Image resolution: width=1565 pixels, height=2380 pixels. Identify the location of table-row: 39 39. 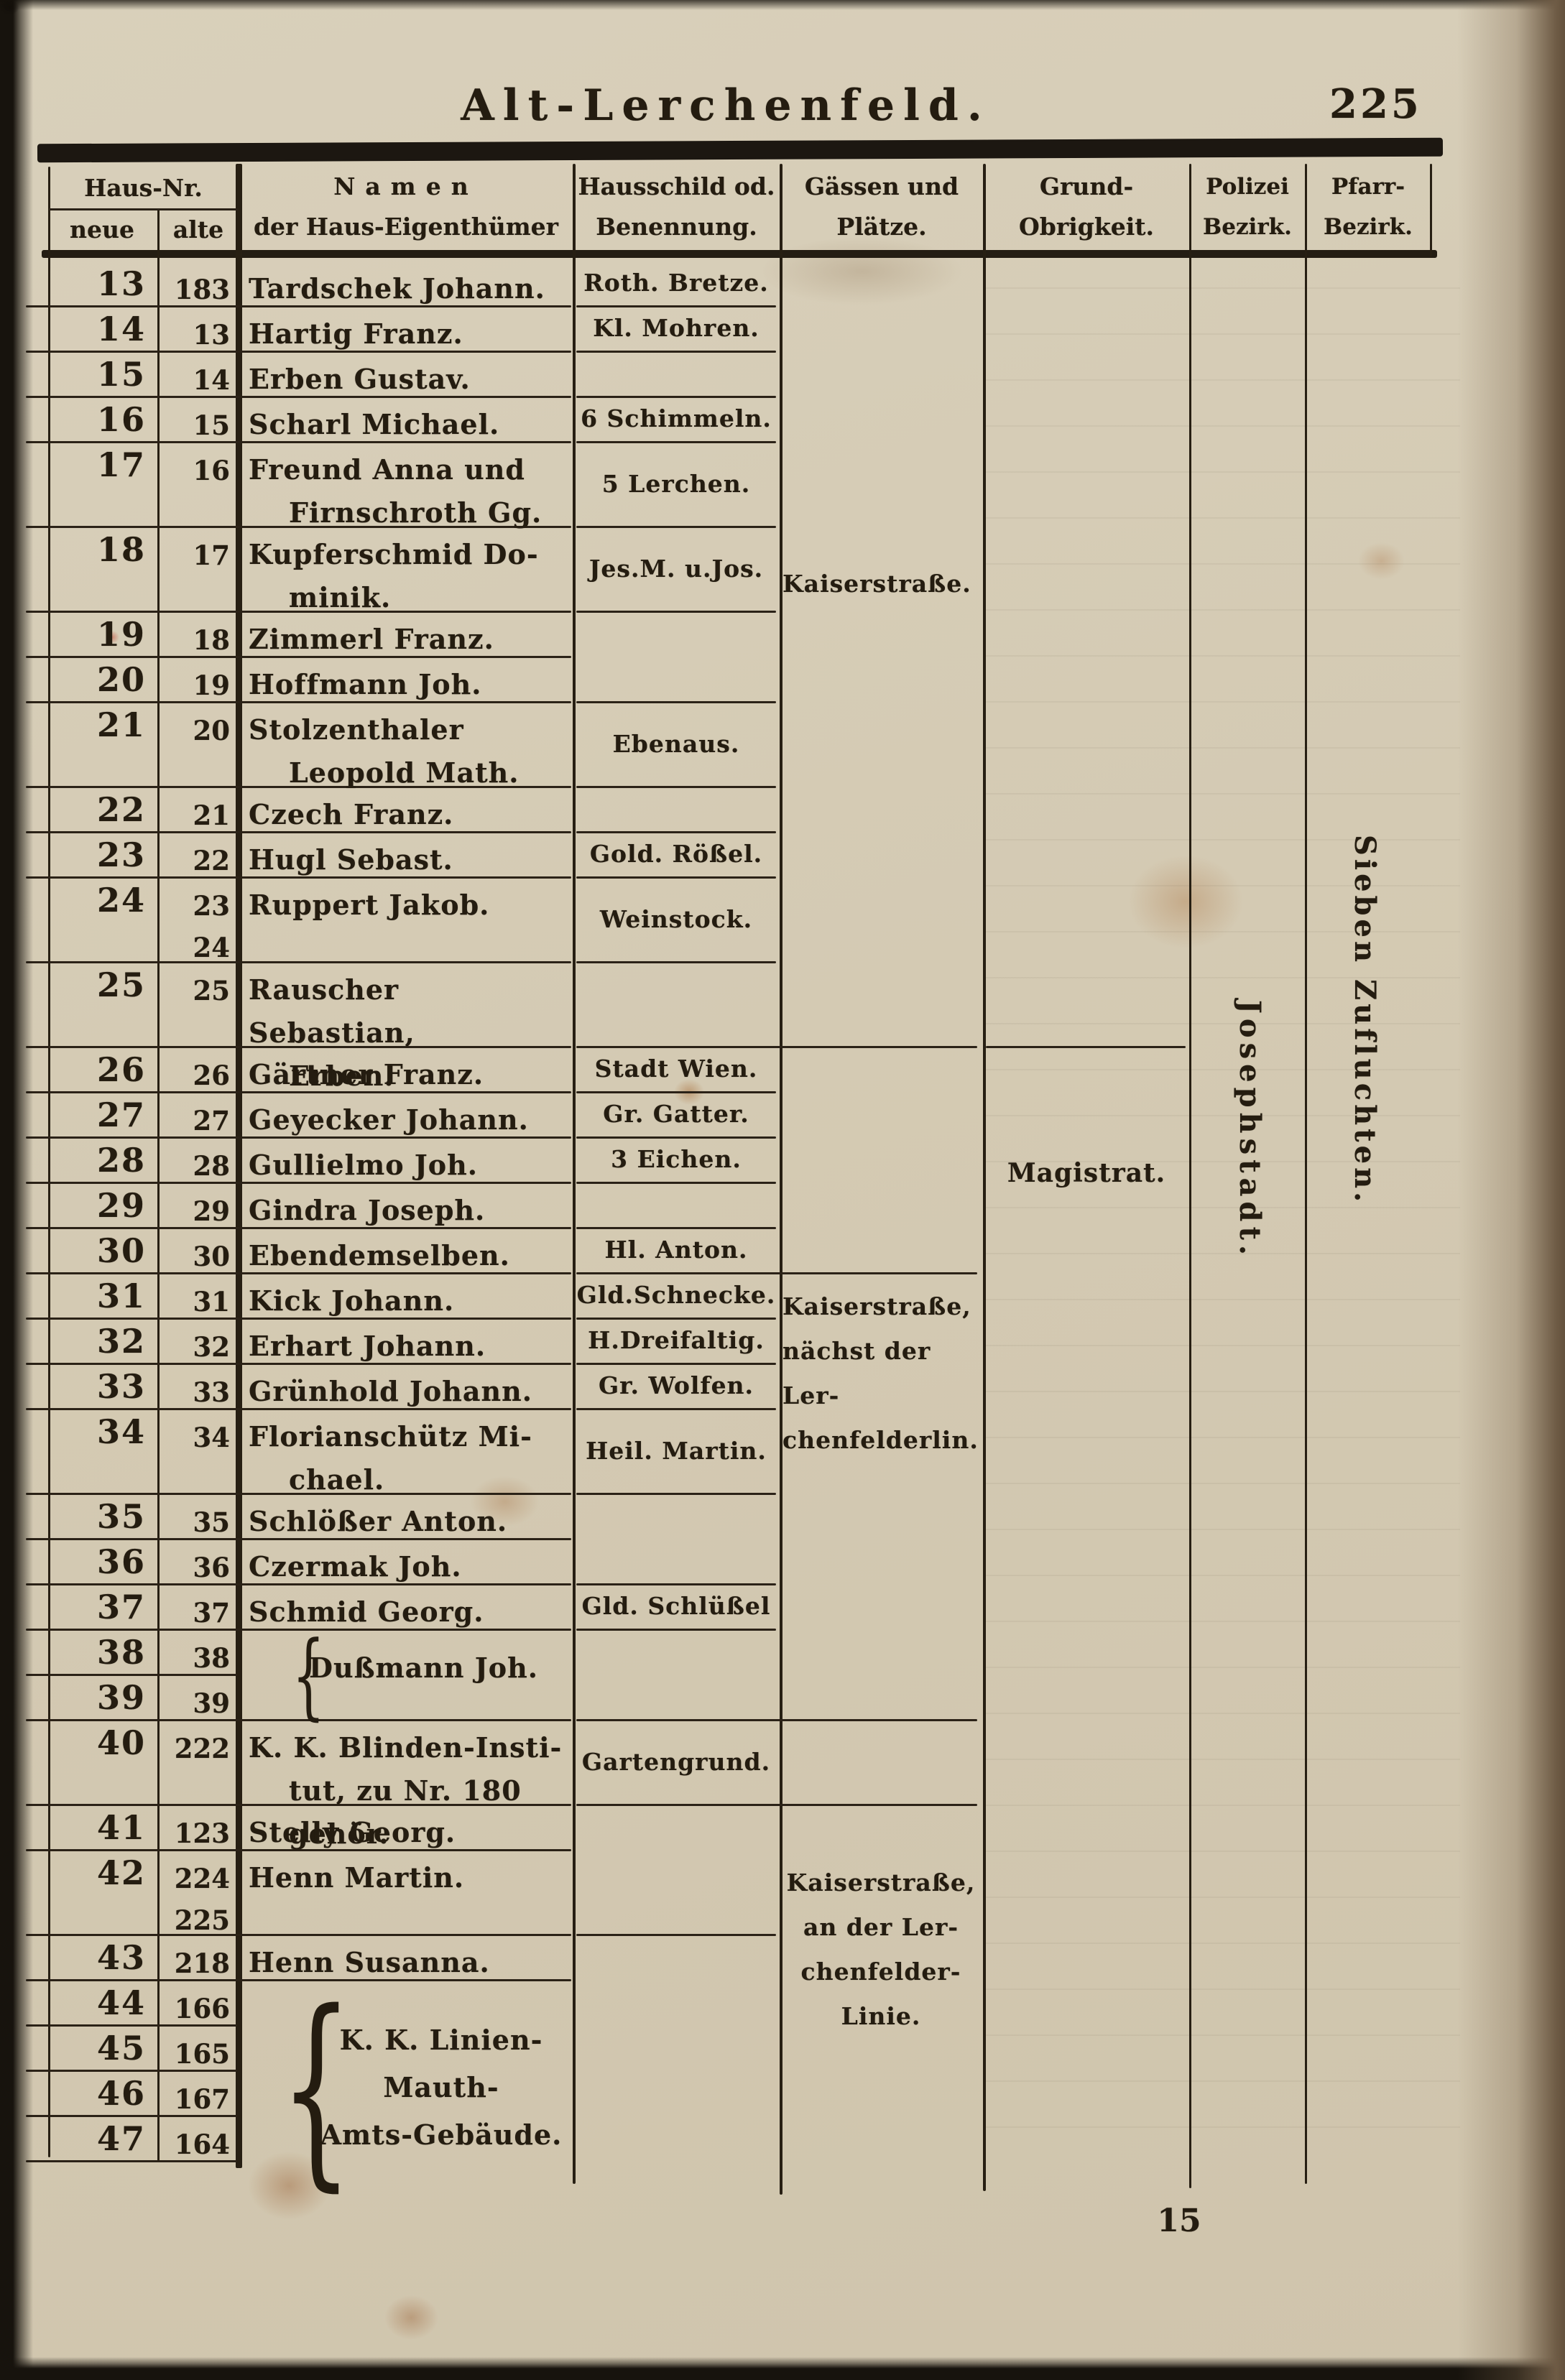
(782, 1696).